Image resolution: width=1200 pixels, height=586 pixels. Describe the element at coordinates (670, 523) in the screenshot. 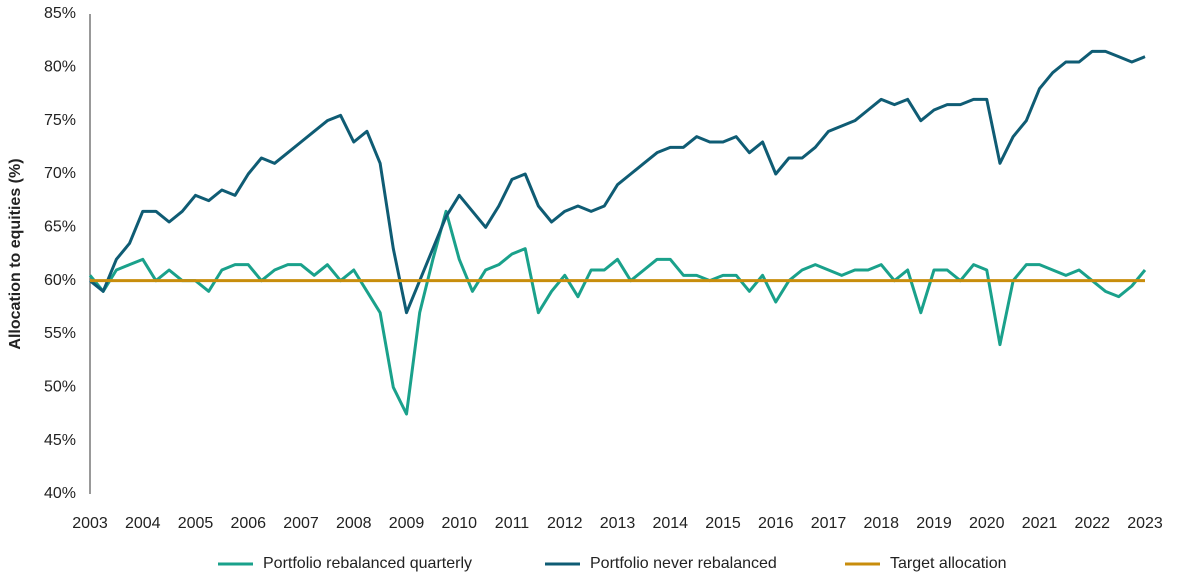

I see `x-tick-label: 2014` at that location.